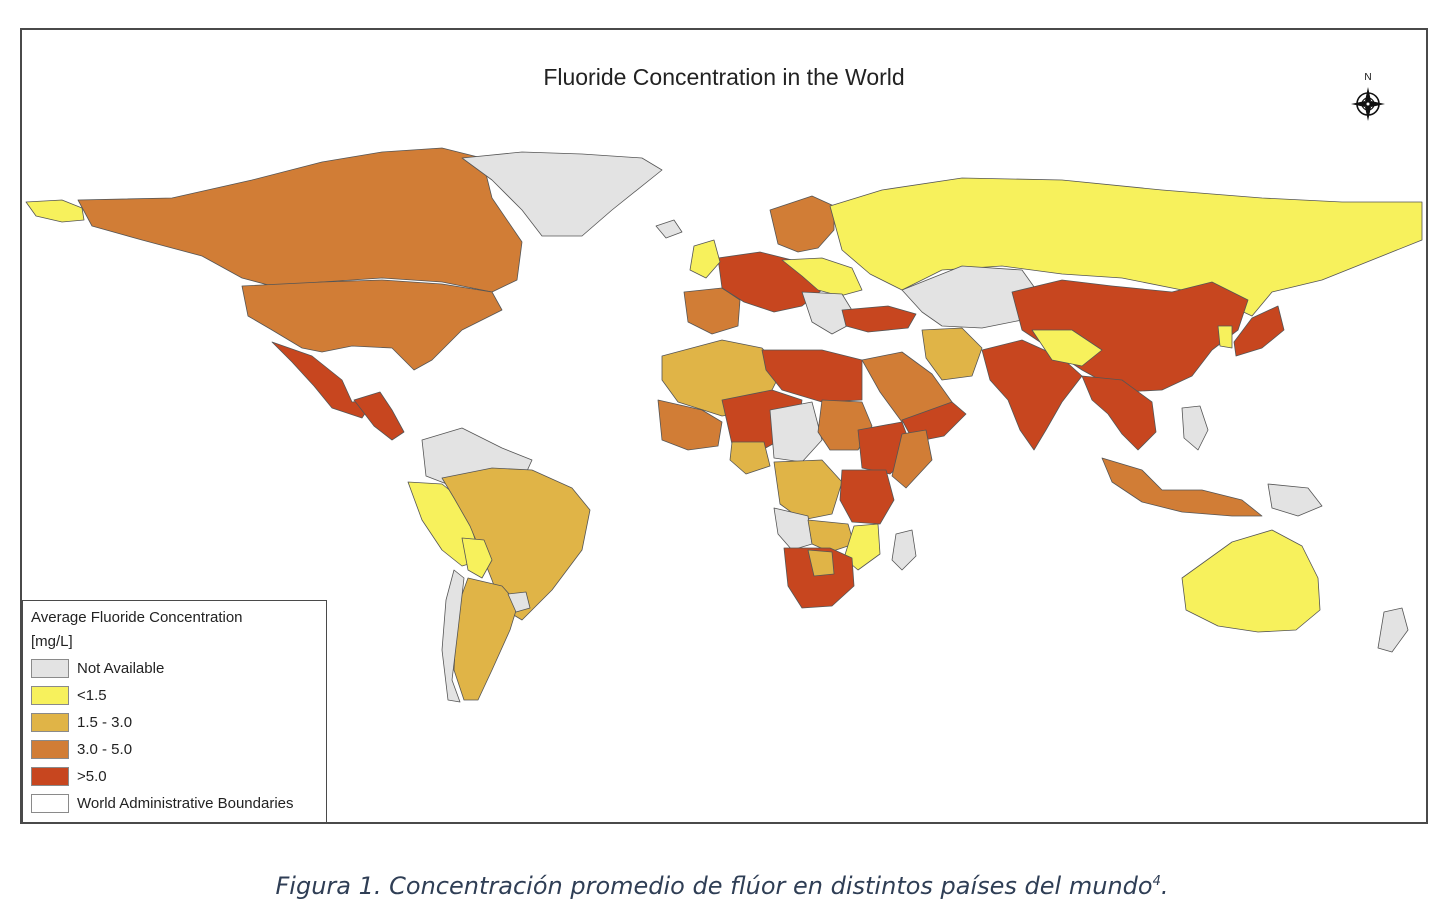 The width and height of the screenshot is (1444, 924). What do you see at coordinates (1164, 886) in the screenshot?
I see `caption-end: .` at bounding box center [1164, 886].